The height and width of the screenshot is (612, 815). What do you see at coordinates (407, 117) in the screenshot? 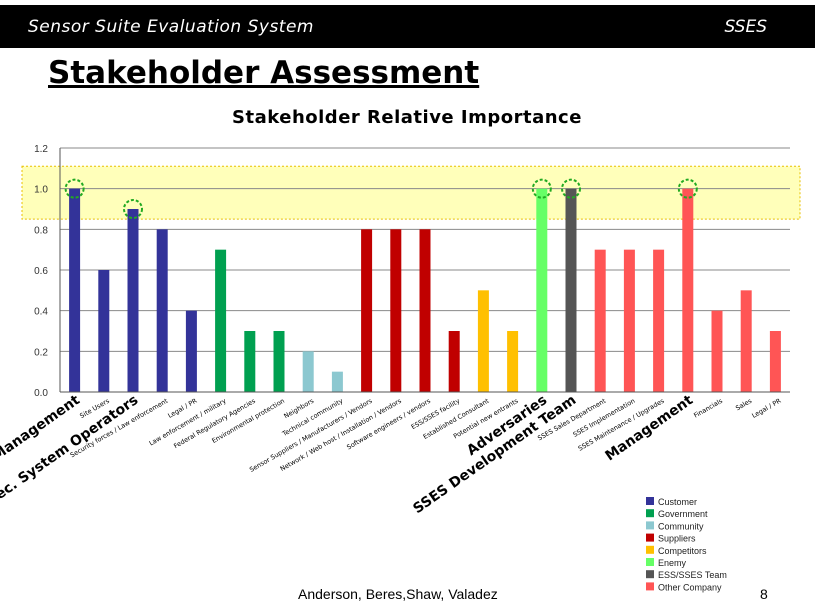
I see `chart-title: Stakeholder Relative Importance` at bounding box center [407, 117].